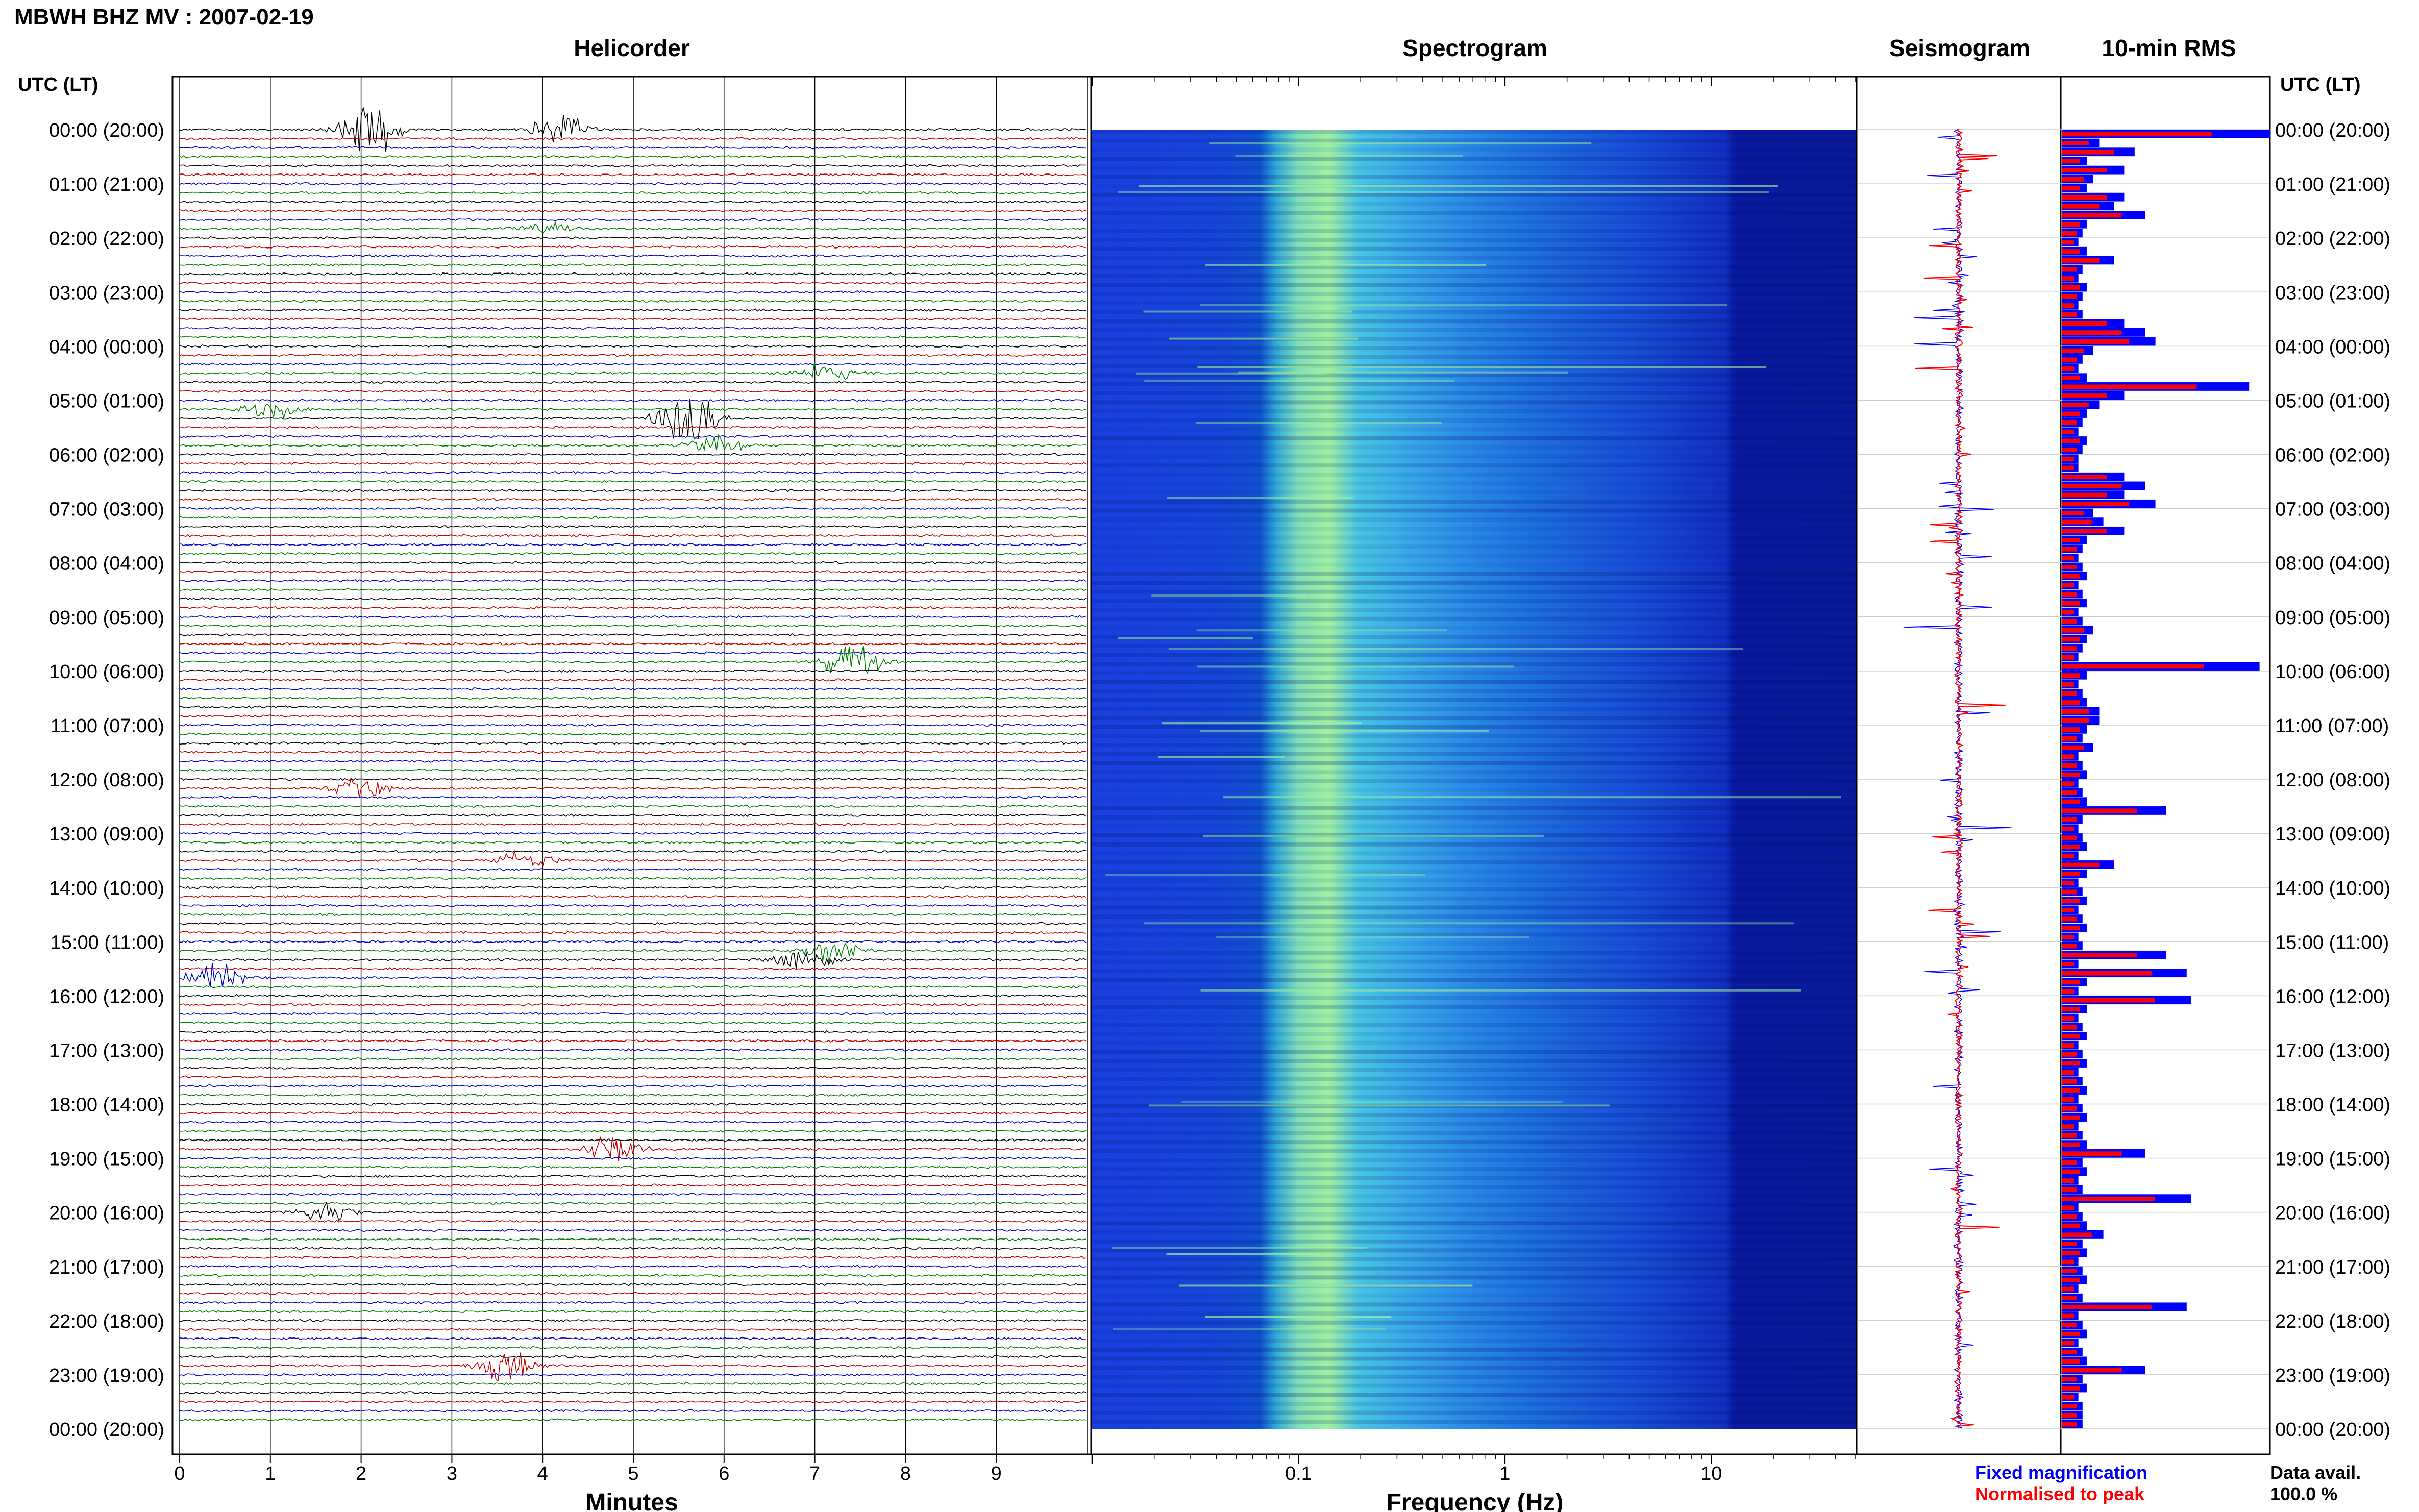  I want to click on minute-tick-label: 6, so click(724, 1473).